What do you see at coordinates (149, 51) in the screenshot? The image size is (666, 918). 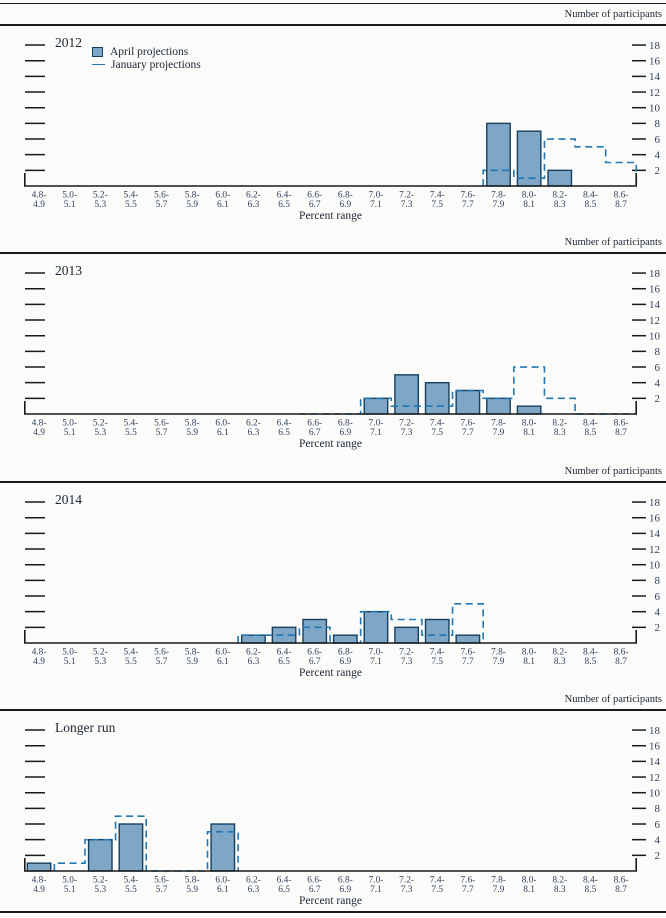 I see `legend-april-label: April projections` at bounding box center [149, 51].